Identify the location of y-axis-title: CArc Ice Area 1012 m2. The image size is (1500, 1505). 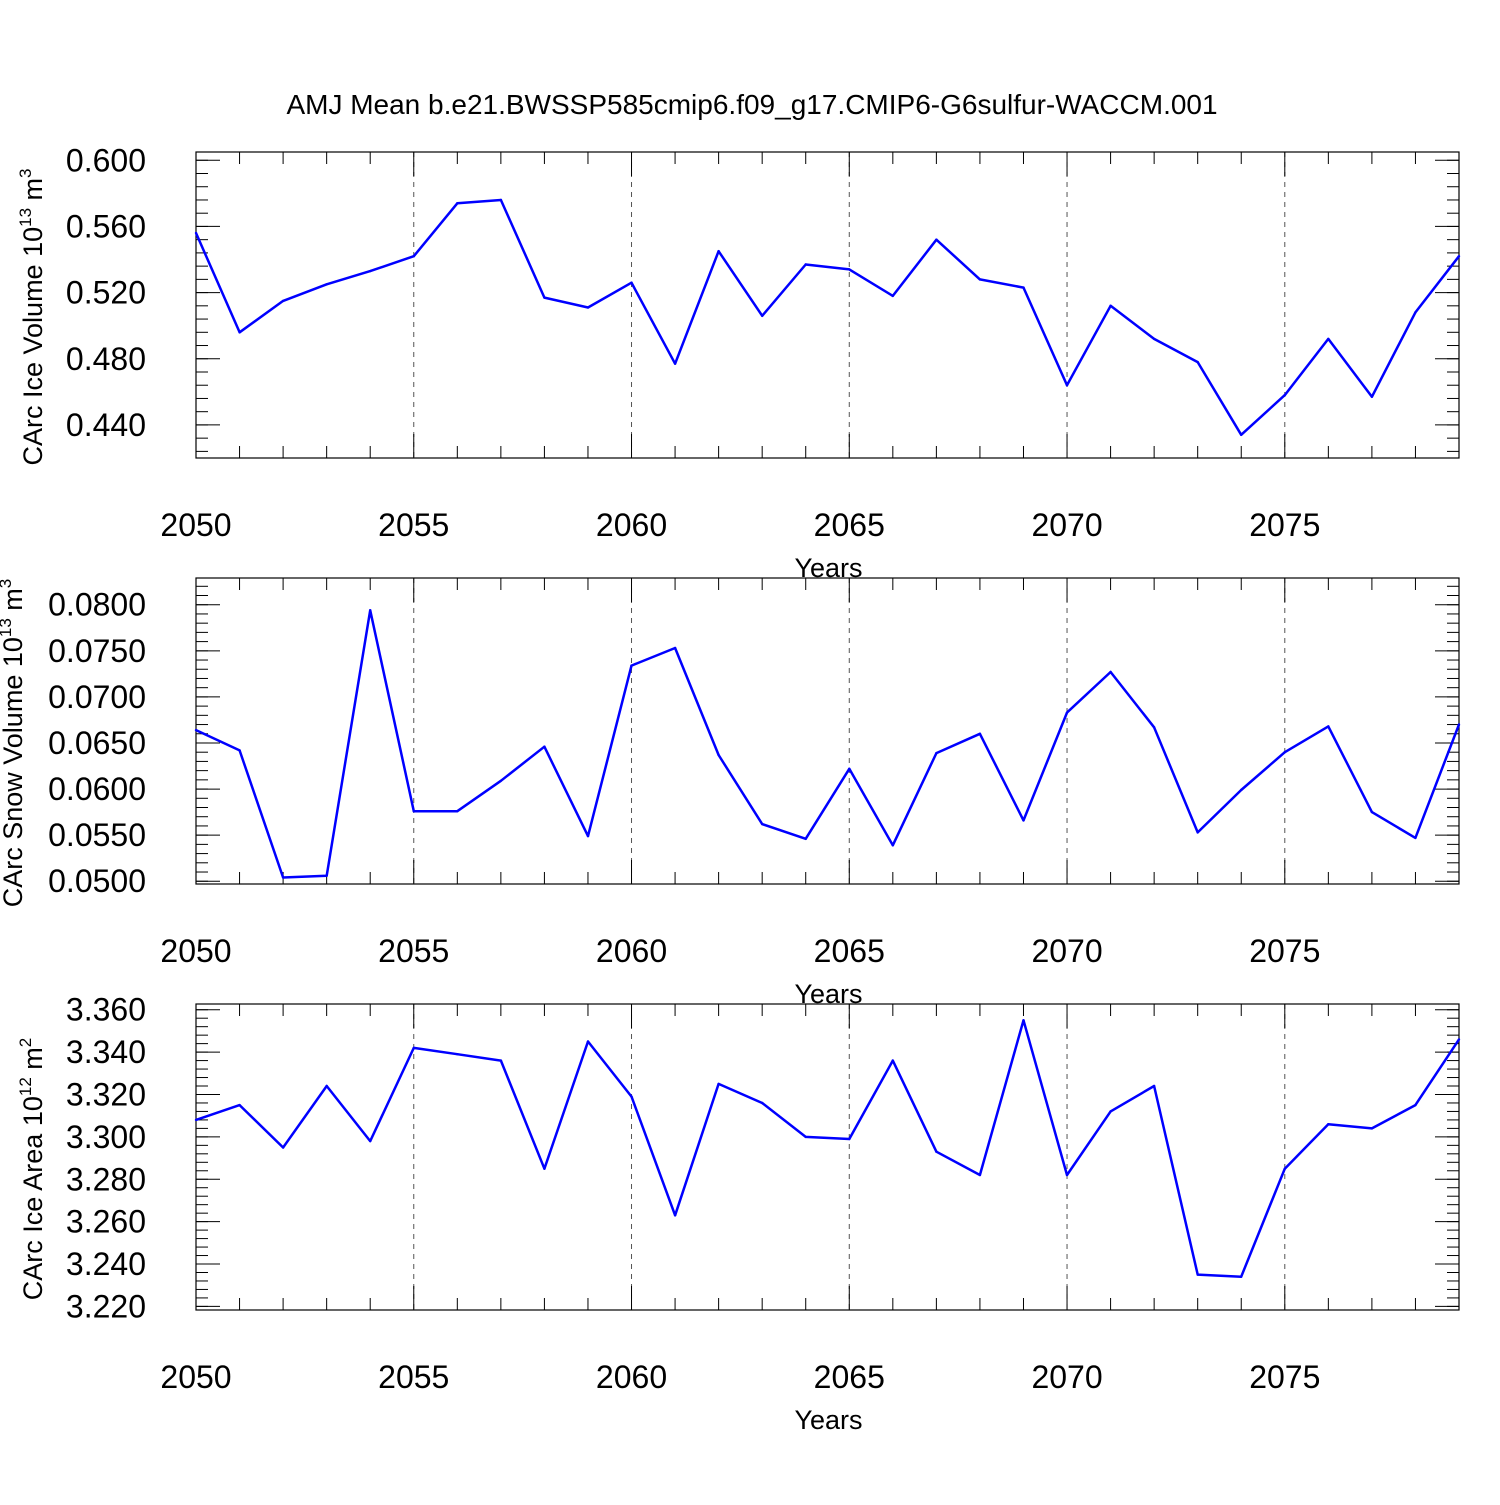
(32, 1169).